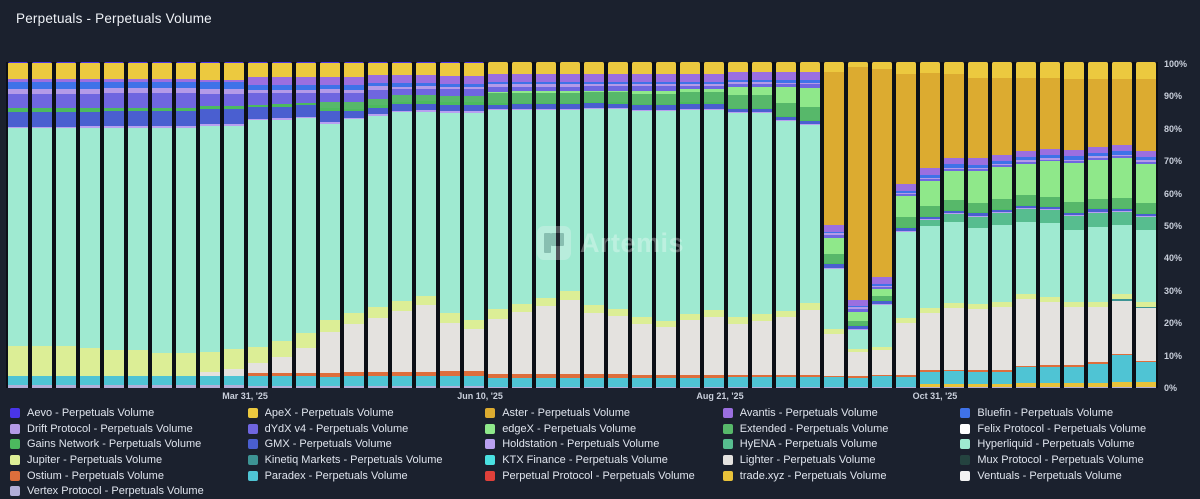 This screenshot has width=1200, height=499. I want to click on legend-item-ventuals: Ventuals - Perpetuals Volume, so click(1076, 475).